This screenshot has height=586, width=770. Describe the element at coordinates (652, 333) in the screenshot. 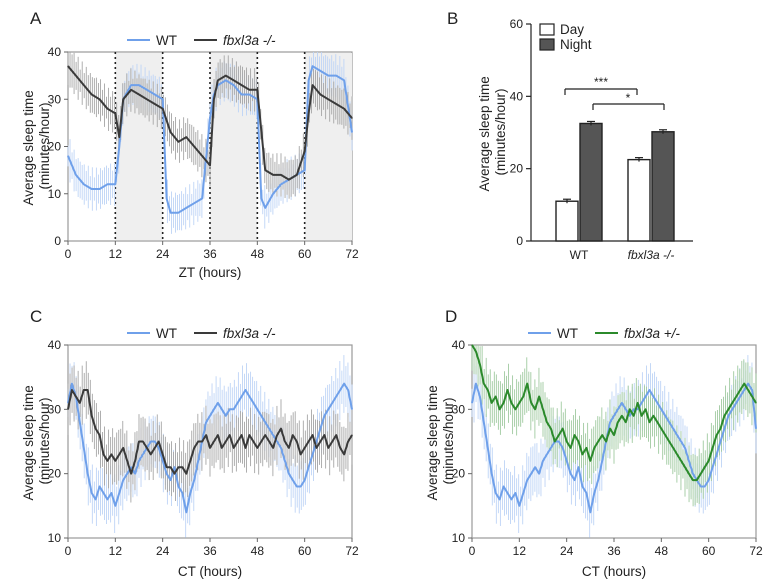

I see `legend-label-heterozygous: fbxl3a +/-` at that location.